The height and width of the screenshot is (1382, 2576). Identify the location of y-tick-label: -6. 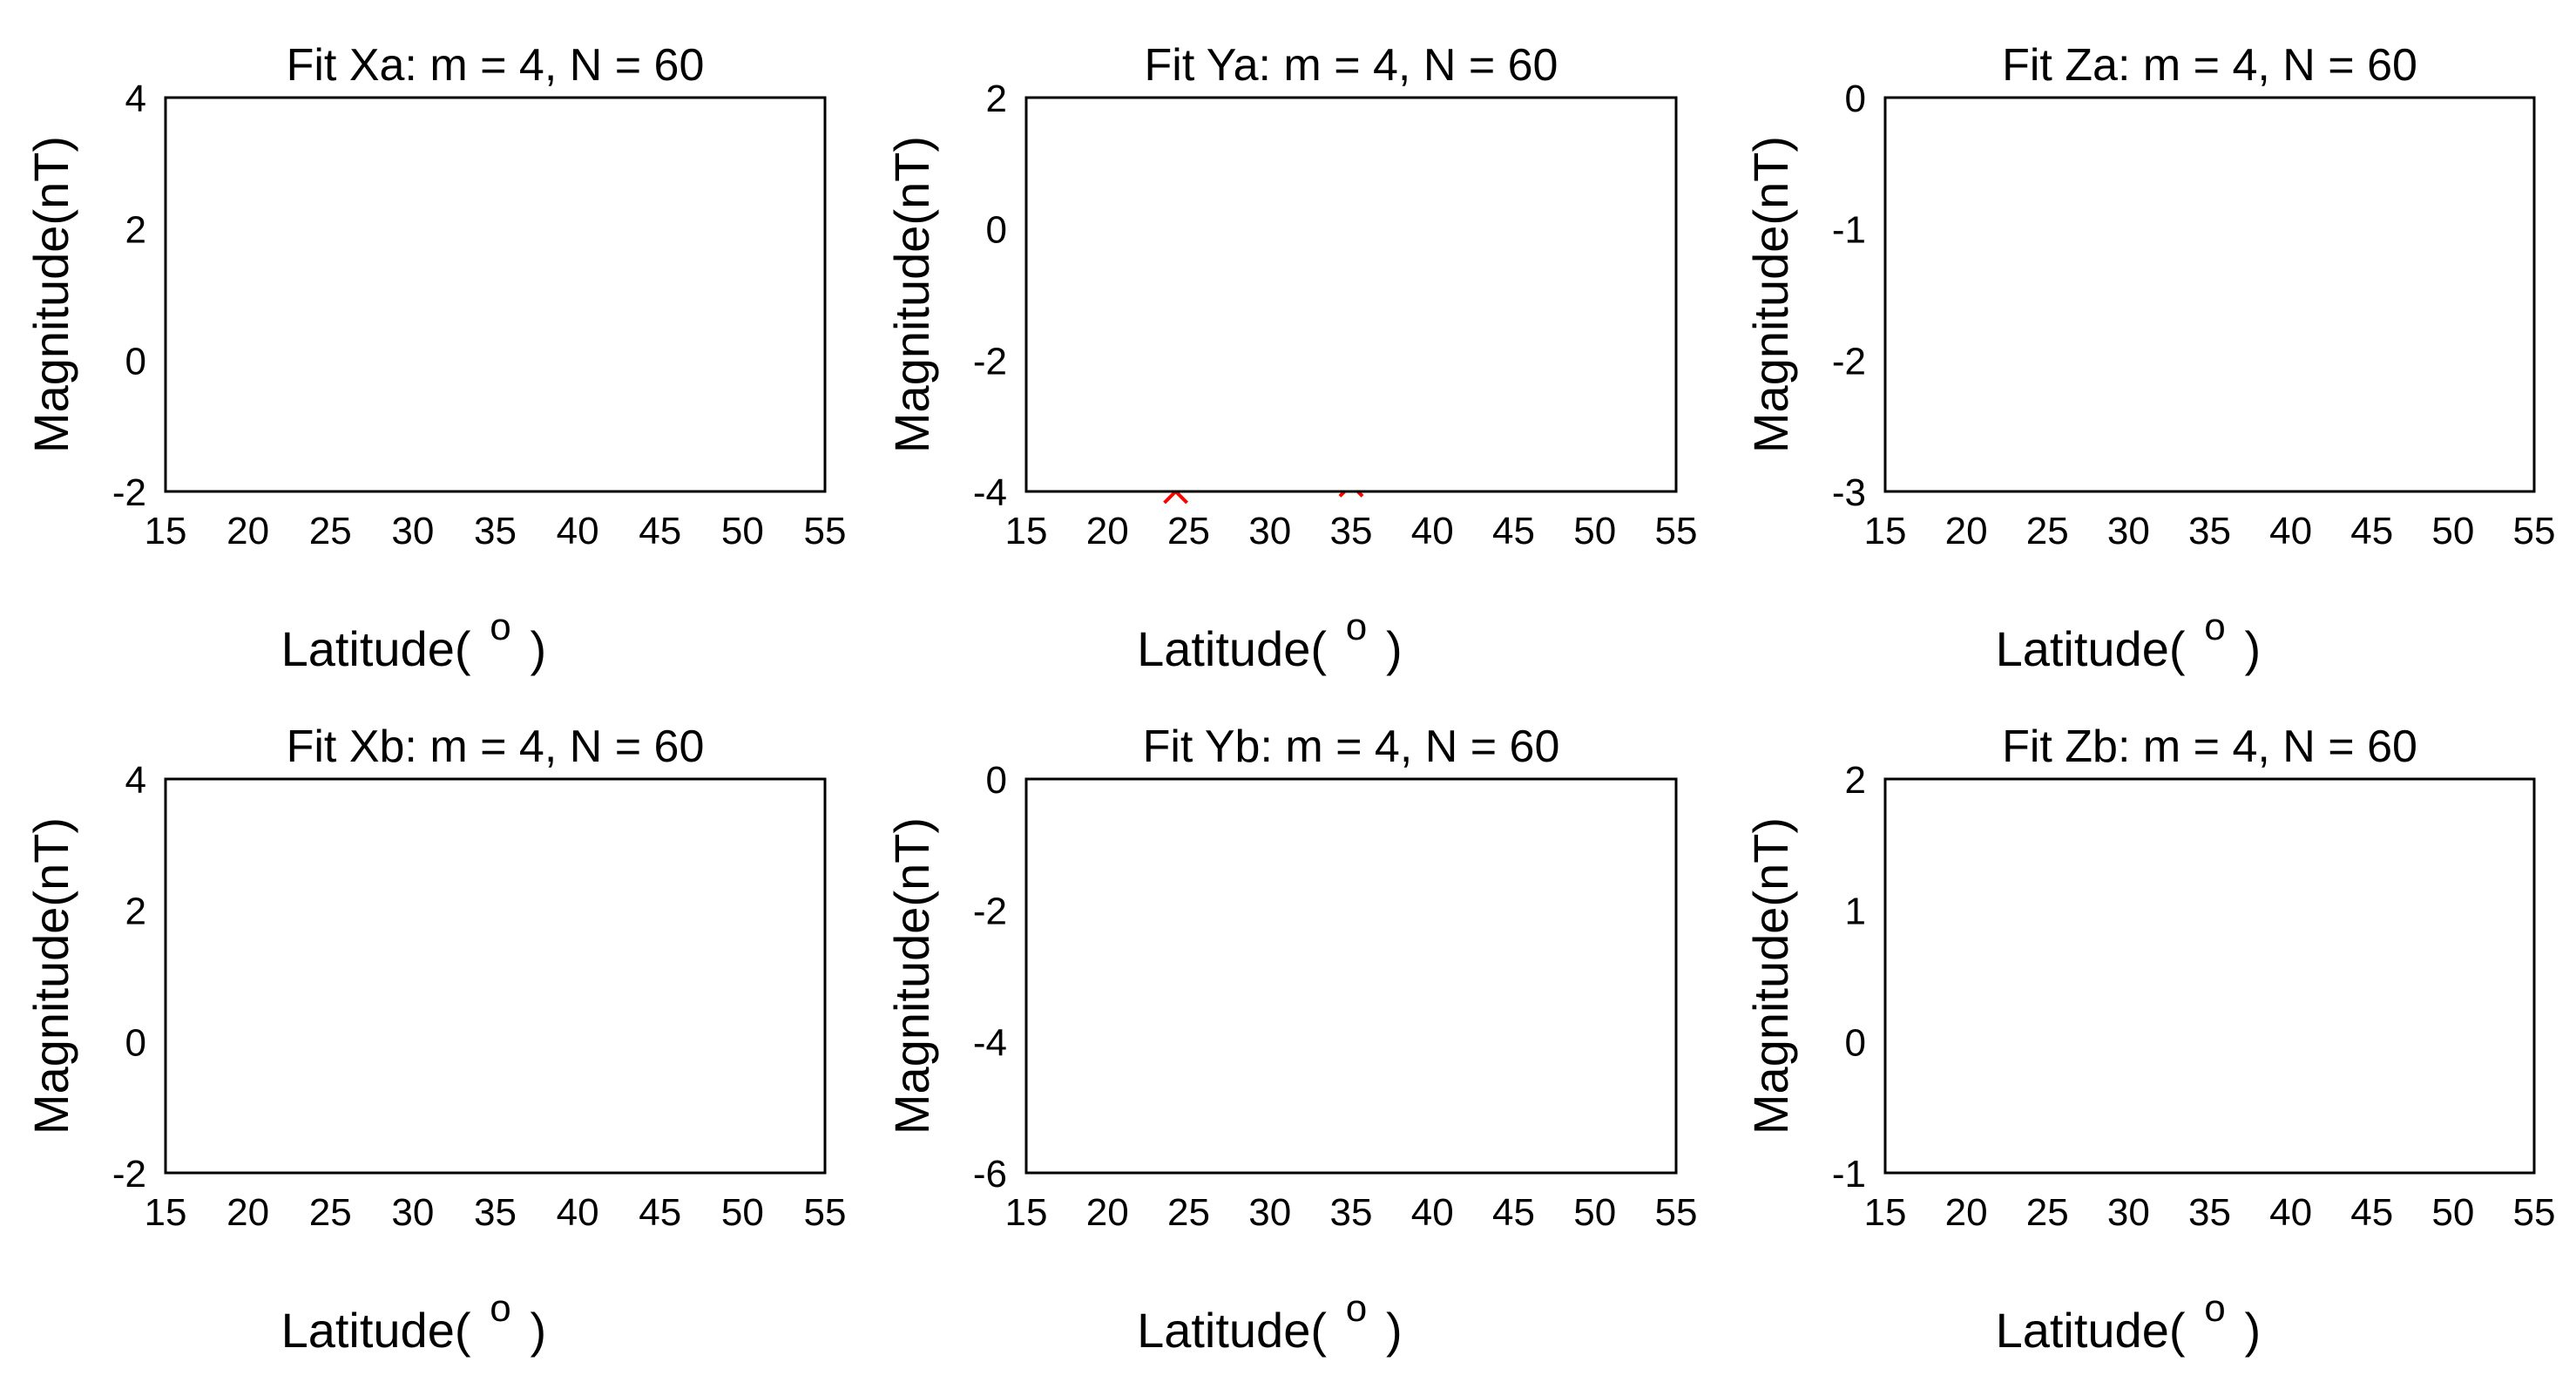
(990, 1175).